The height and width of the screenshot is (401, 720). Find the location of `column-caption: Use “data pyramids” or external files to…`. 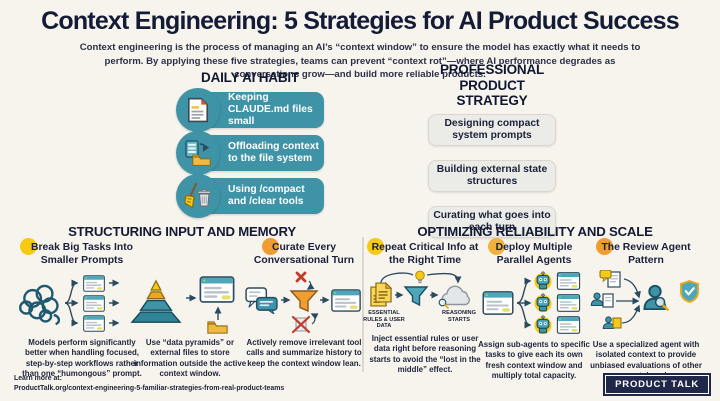

column-caption: Use “data pyramids” or external files to… is located at coordinates (190, 358).